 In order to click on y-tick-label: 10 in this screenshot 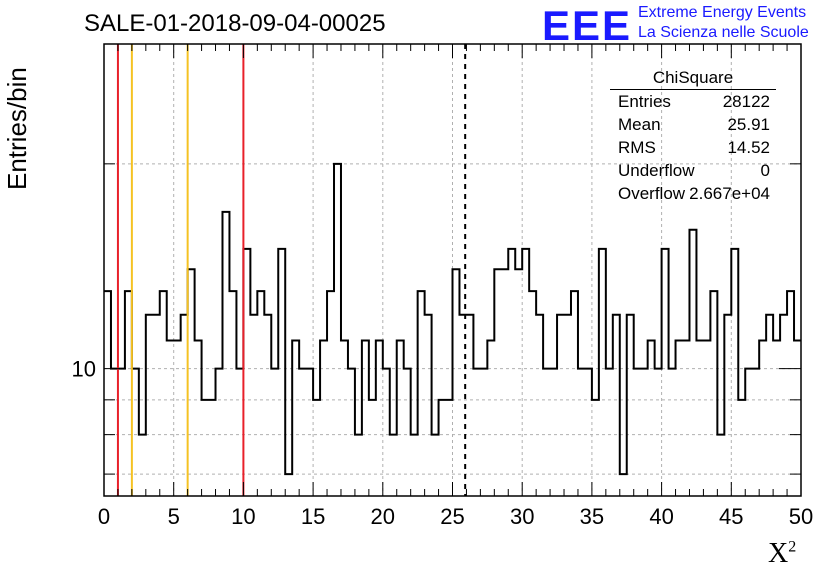, I will do `click(84, 369)`.